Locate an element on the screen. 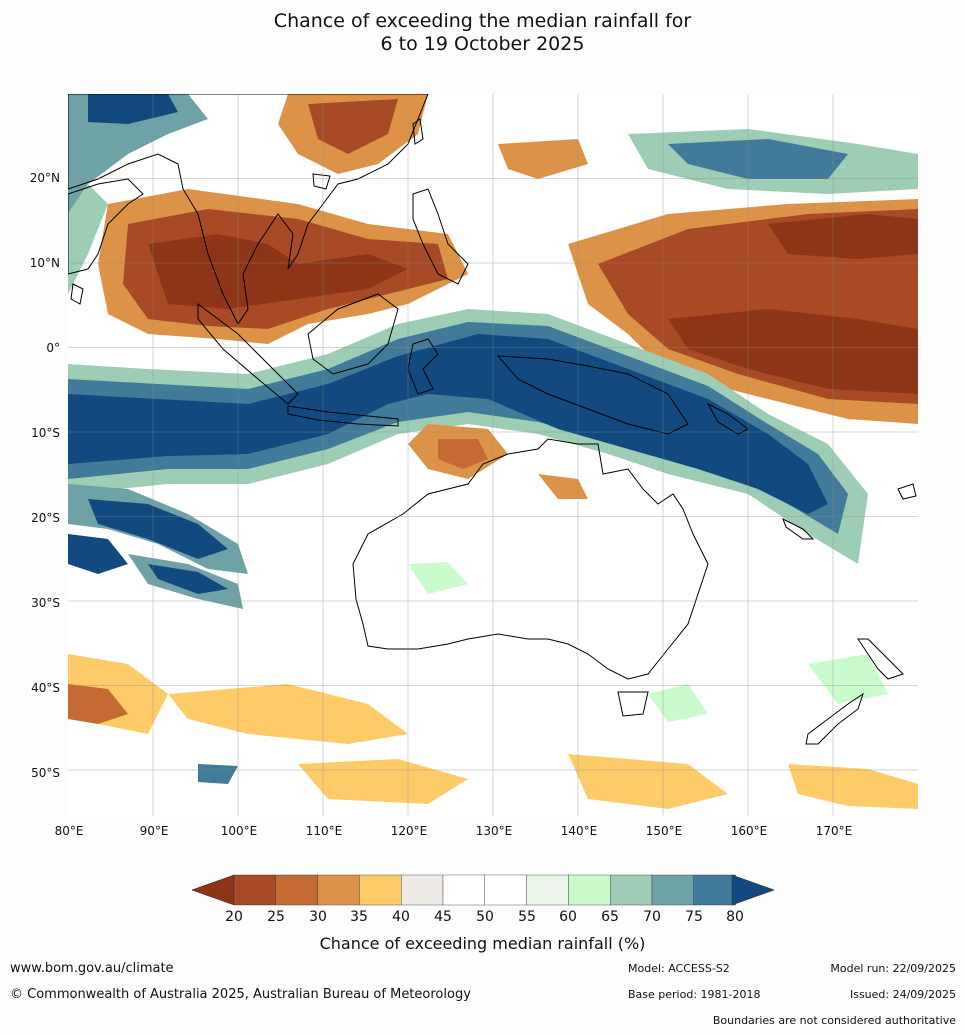  australia-outline is located at coordinates (530, 559).